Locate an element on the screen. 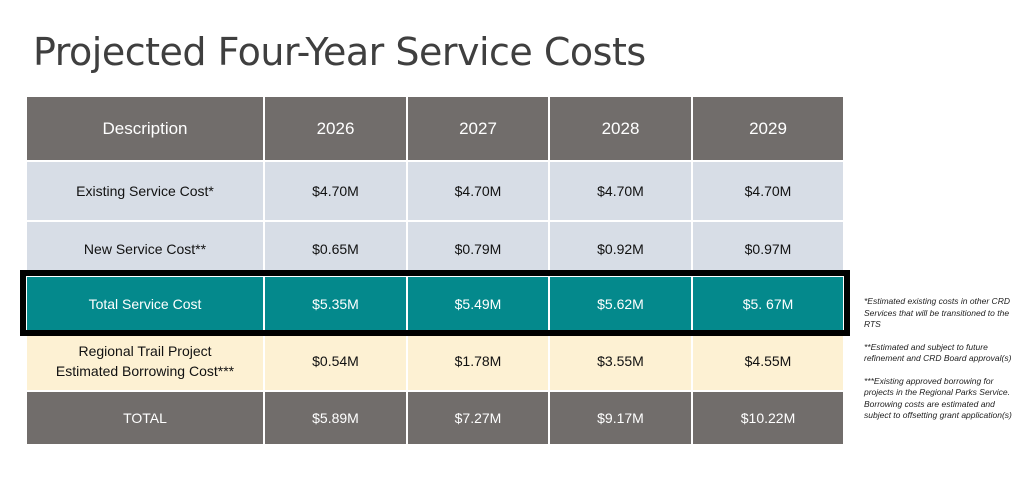 Image resolution: width=1024 pixels, height=479 pixels. table-cell: $9.17M is located at coordinates (620, 418).